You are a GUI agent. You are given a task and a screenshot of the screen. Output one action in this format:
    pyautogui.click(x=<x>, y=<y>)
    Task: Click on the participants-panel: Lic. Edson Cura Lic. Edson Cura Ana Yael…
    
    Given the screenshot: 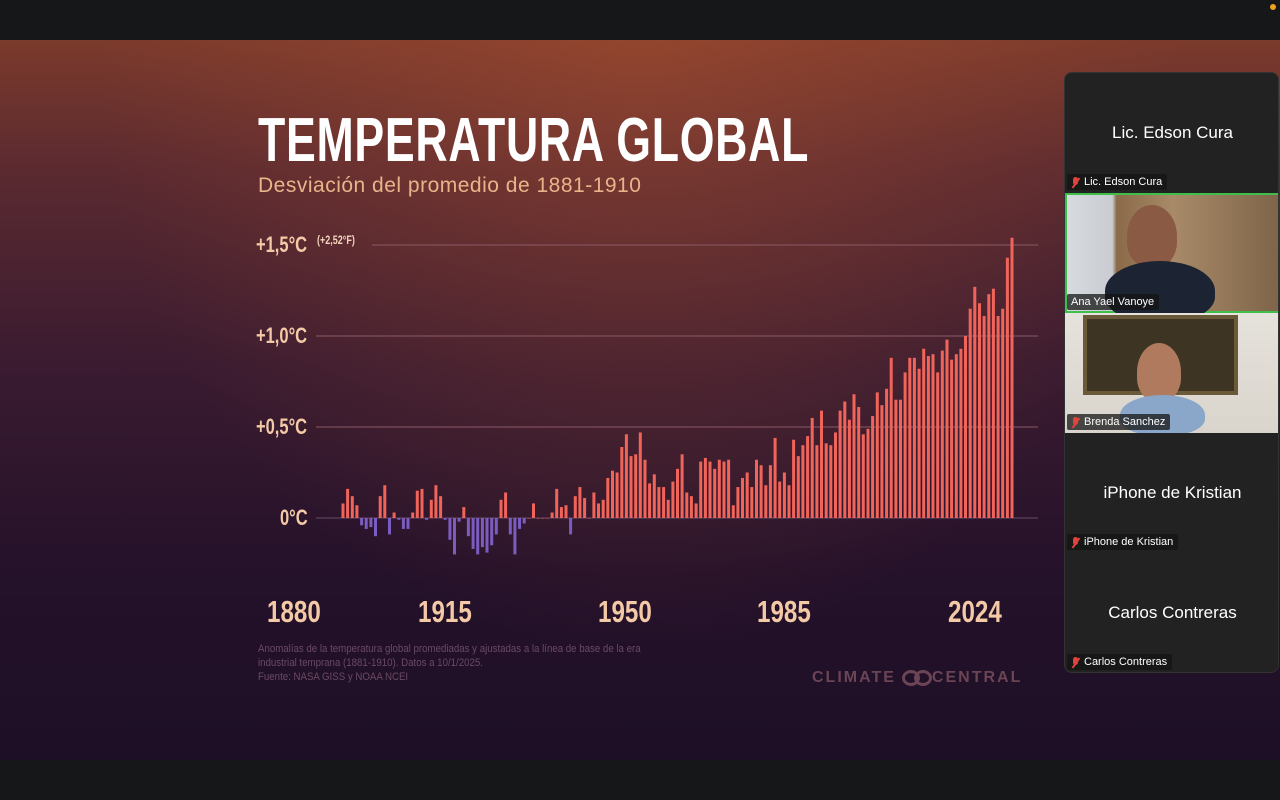 What is the action you would take?
    pyautogui.click(x=1171, y=372)
    